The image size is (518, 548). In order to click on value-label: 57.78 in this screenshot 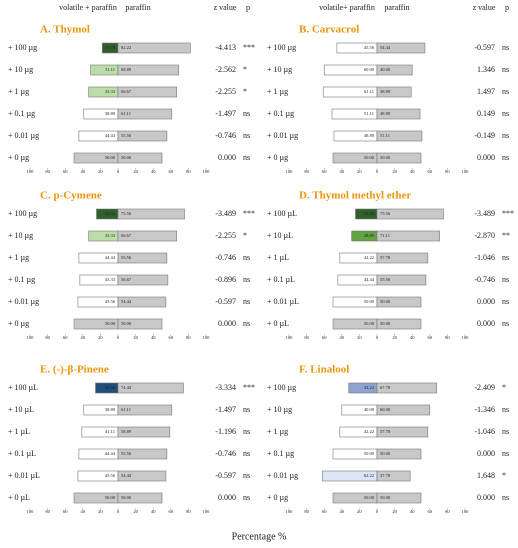, I will do `click(385, 431)`.